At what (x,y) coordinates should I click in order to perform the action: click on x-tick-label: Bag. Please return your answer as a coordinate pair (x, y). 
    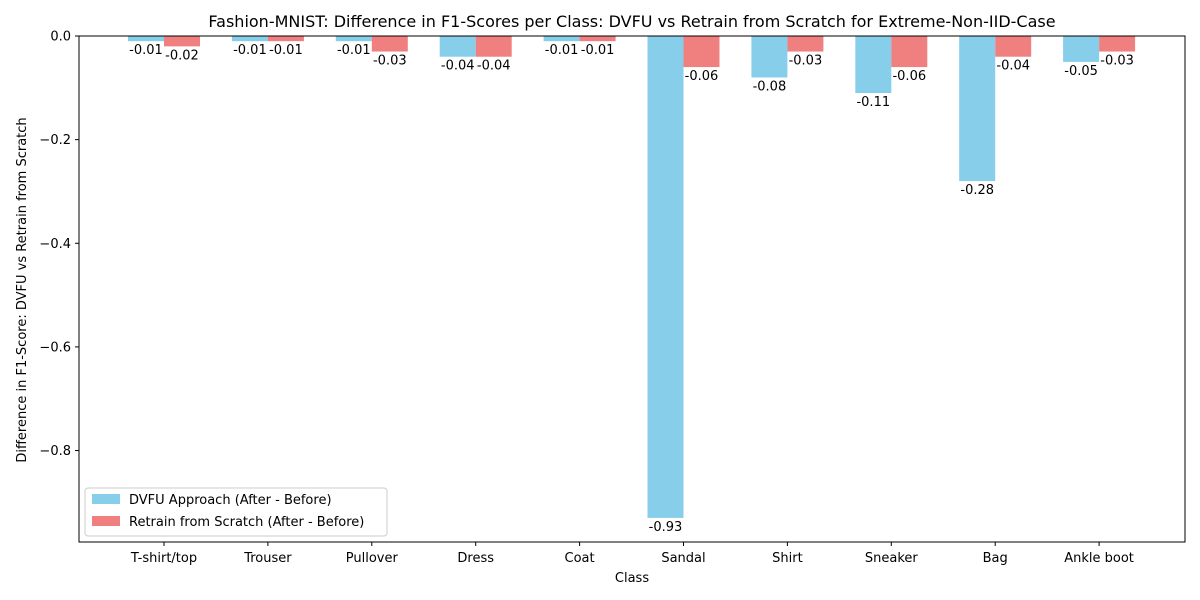
    Looking at the image, I should click on (995, 558).